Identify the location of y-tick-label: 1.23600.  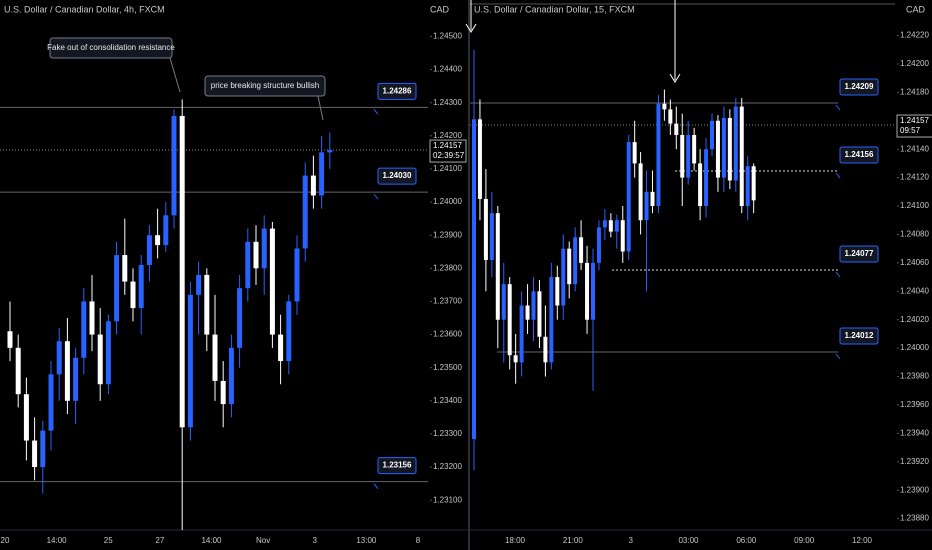
(447, 334).